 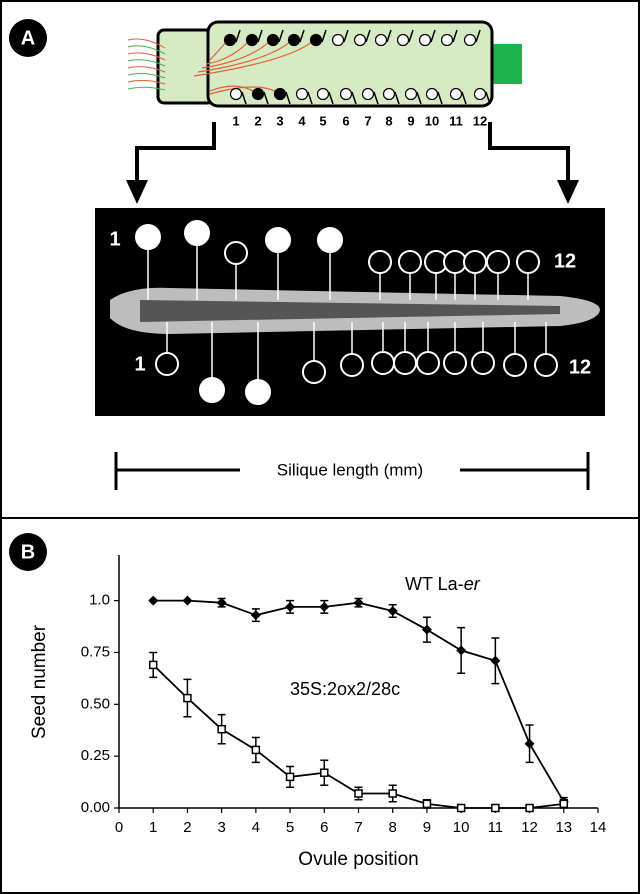 What do you see at coordinates (235, 120) in the screenshot?
I see `ovule-number: 1` at bounding box center [235, 120].